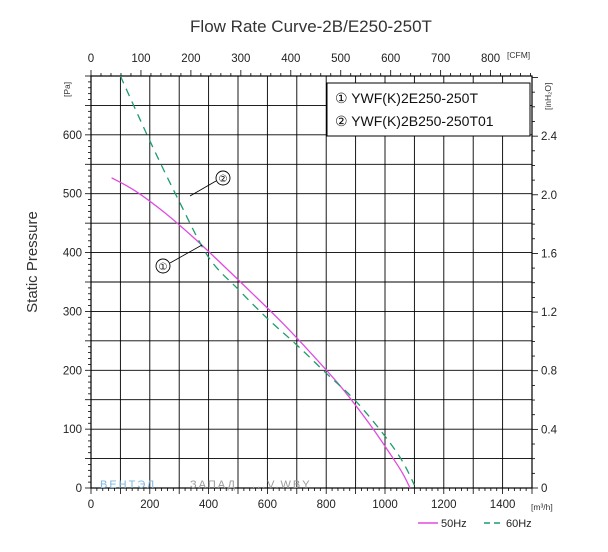 Image resolution: width=608 pixels, height=552 pixels. I want to click on y-left-tick-label: 0, so click(79, 489).